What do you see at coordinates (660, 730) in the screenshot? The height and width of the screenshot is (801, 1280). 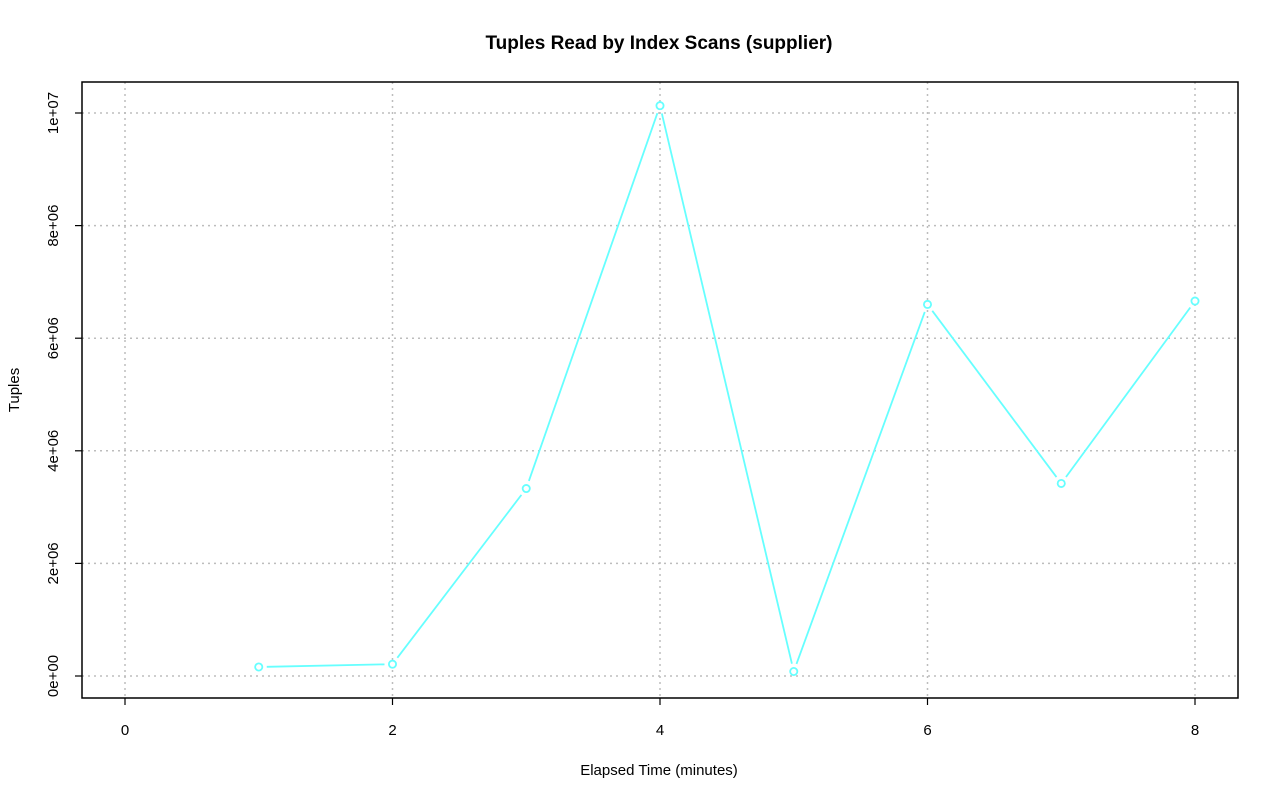 I see `x-tick-label: 4` at bounding box center [660, 730].